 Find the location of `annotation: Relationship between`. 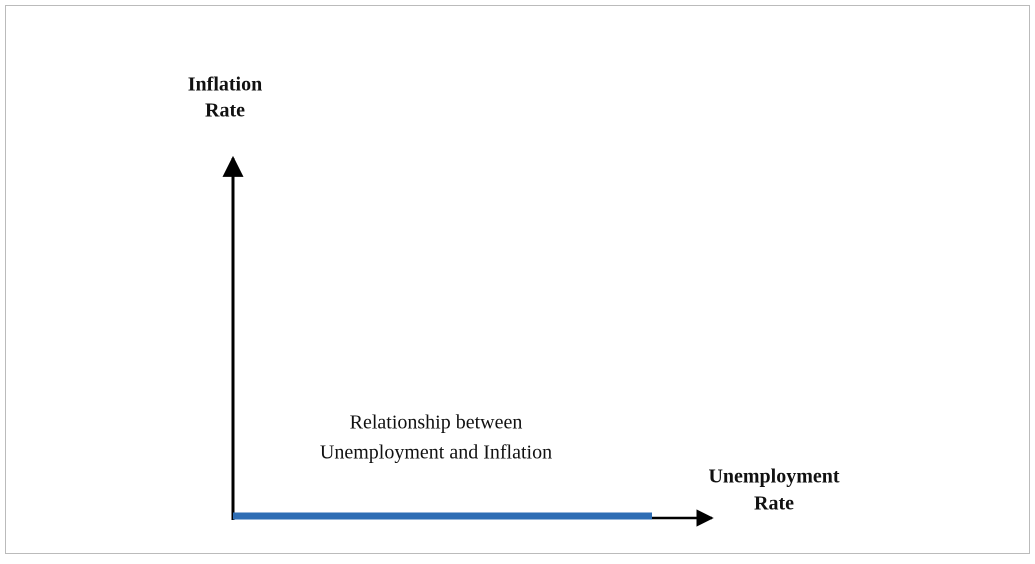

annotation: Relationship between is located at coordinates (436, 423).